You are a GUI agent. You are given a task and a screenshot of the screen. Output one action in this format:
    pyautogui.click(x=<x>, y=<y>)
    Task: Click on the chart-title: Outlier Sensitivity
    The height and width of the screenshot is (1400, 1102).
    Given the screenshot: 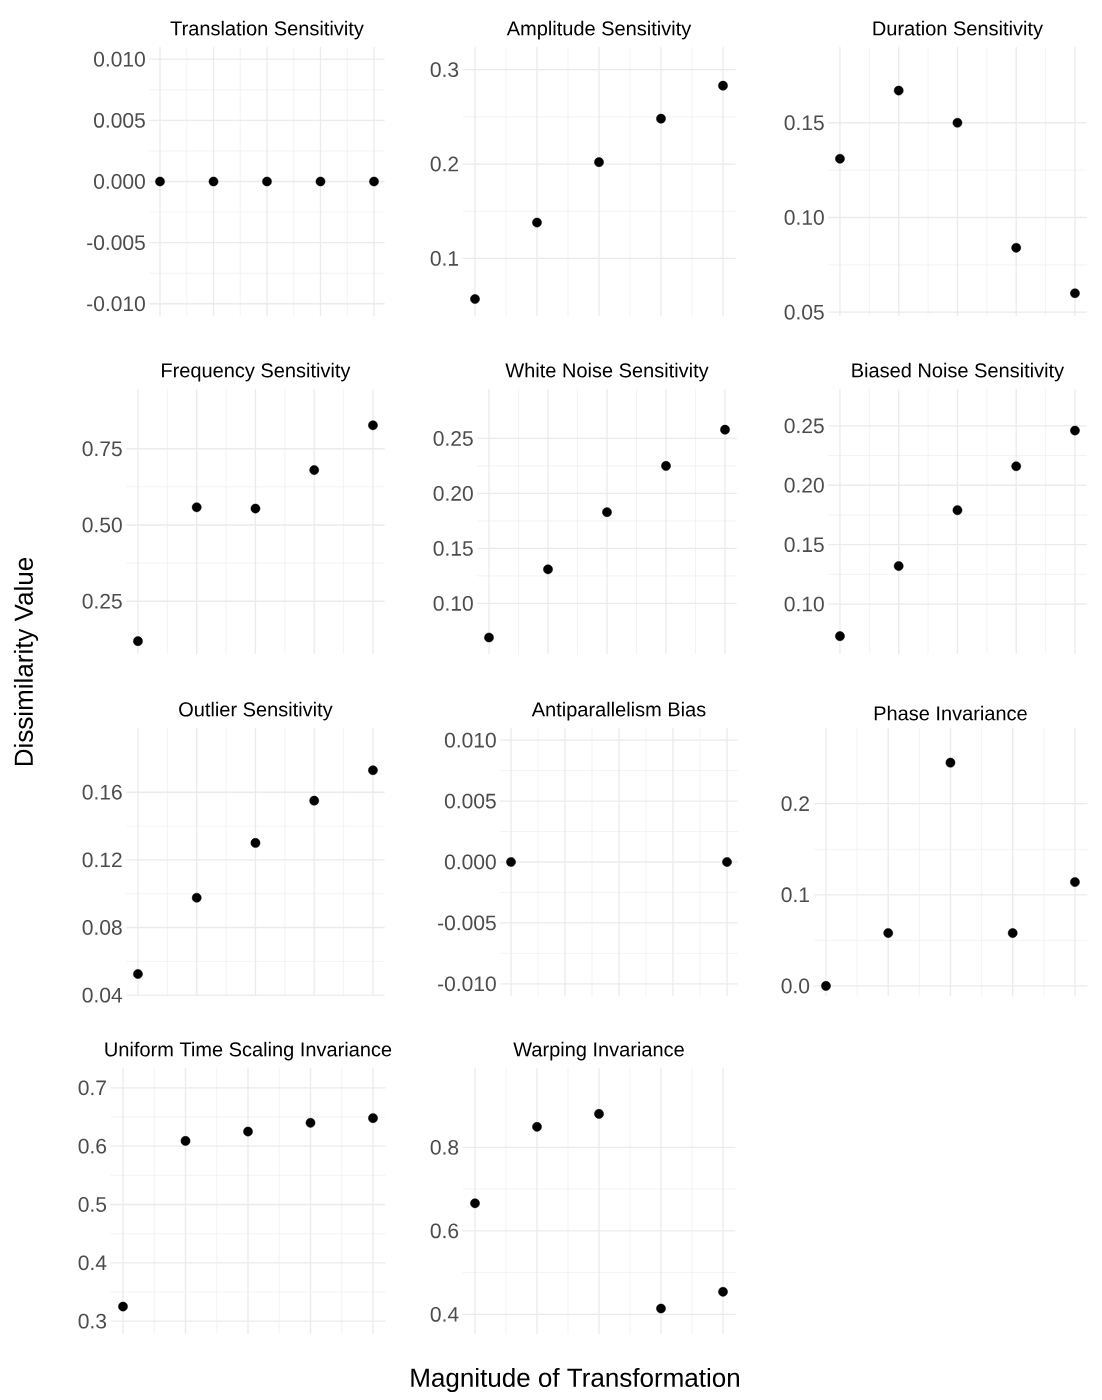 What is the action you would take?
    pyautogui.click(x=256, y=711)
    